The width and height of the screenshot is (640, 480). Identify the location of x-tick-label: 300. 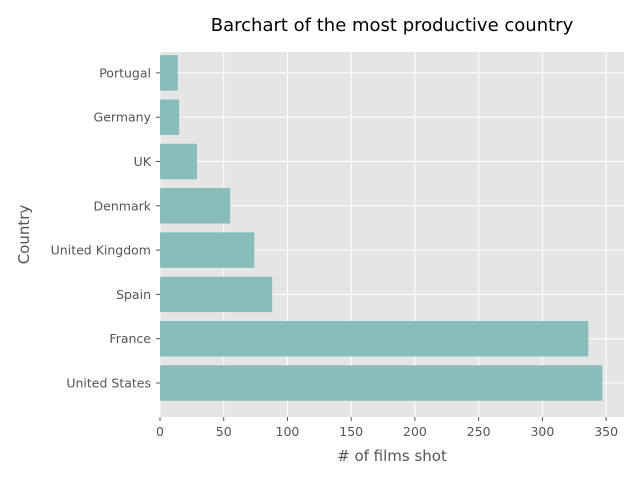
(542, 431).